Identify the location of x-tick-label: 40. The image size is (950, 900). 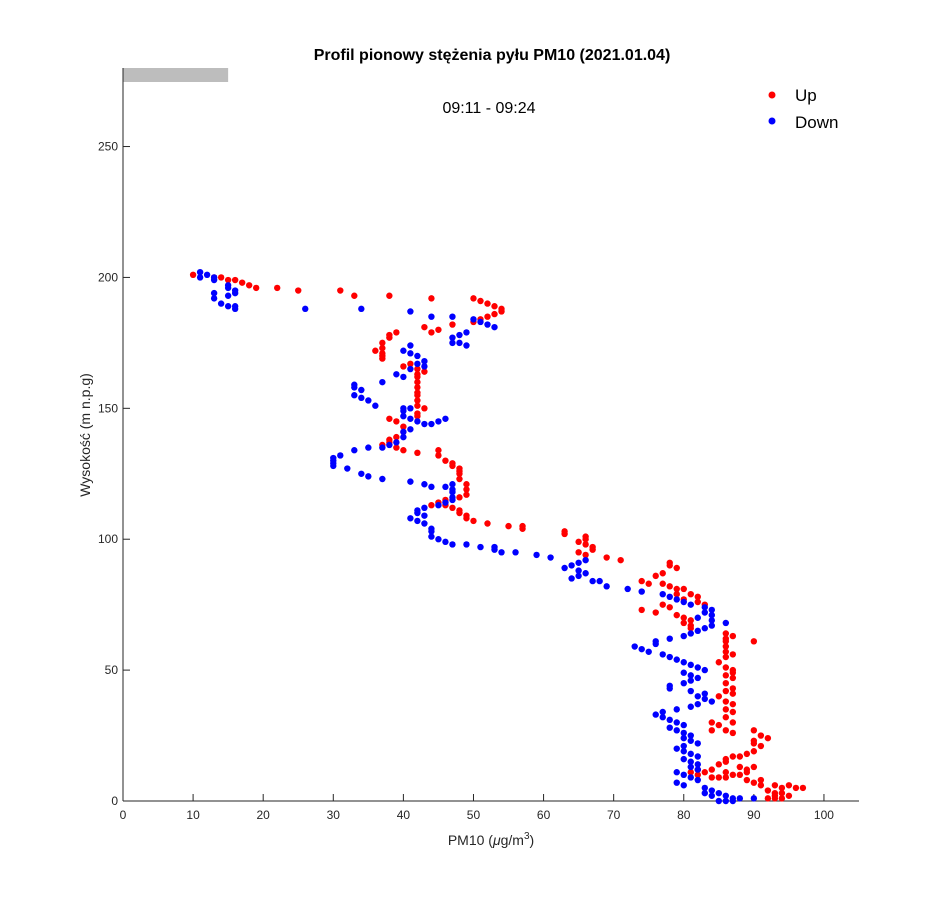
(404, 815).